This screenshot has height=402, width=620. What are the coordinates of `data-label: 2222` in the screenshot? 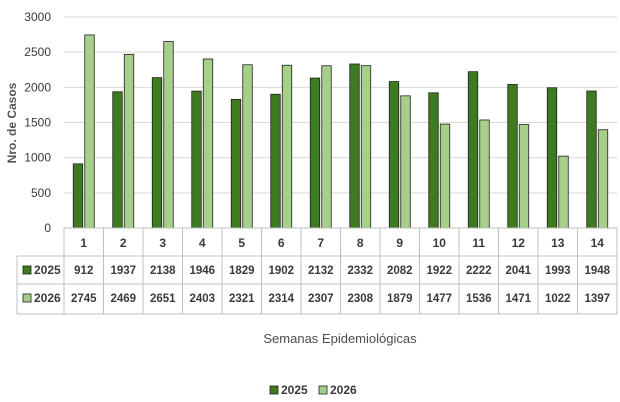 It's located at (479, 271).